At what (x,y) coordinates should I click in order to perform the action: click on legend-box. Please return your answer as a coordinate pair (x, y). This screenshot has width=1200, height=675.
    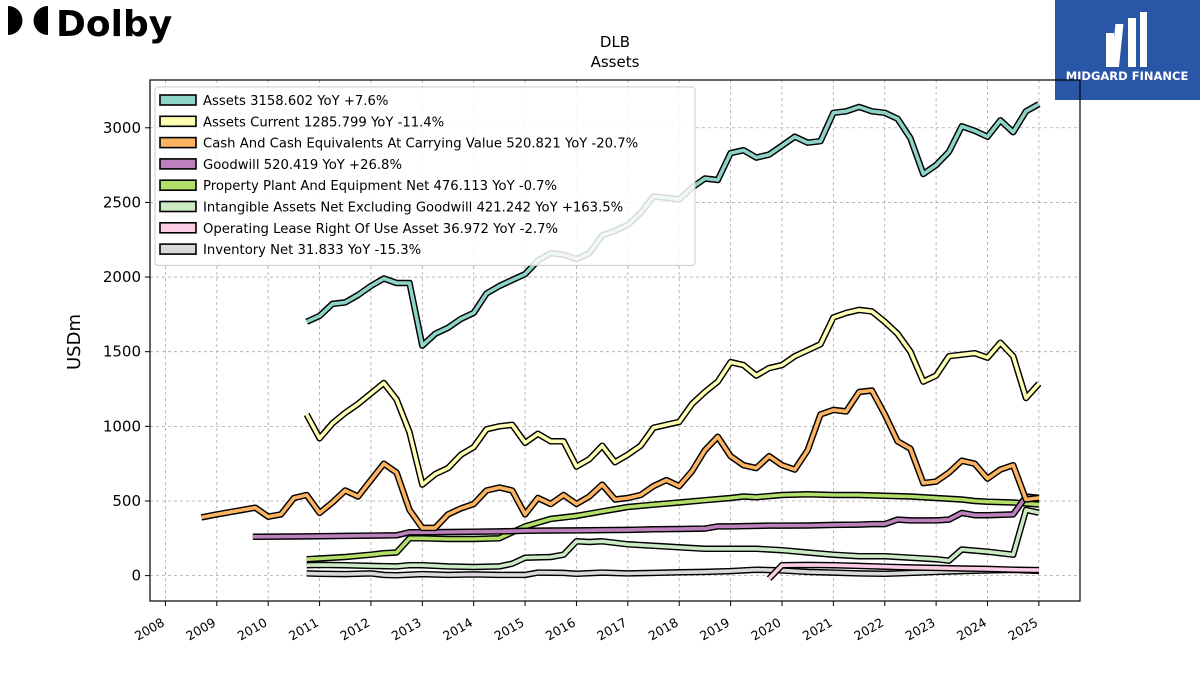
    Looking at the image, I should click on (425, 176).